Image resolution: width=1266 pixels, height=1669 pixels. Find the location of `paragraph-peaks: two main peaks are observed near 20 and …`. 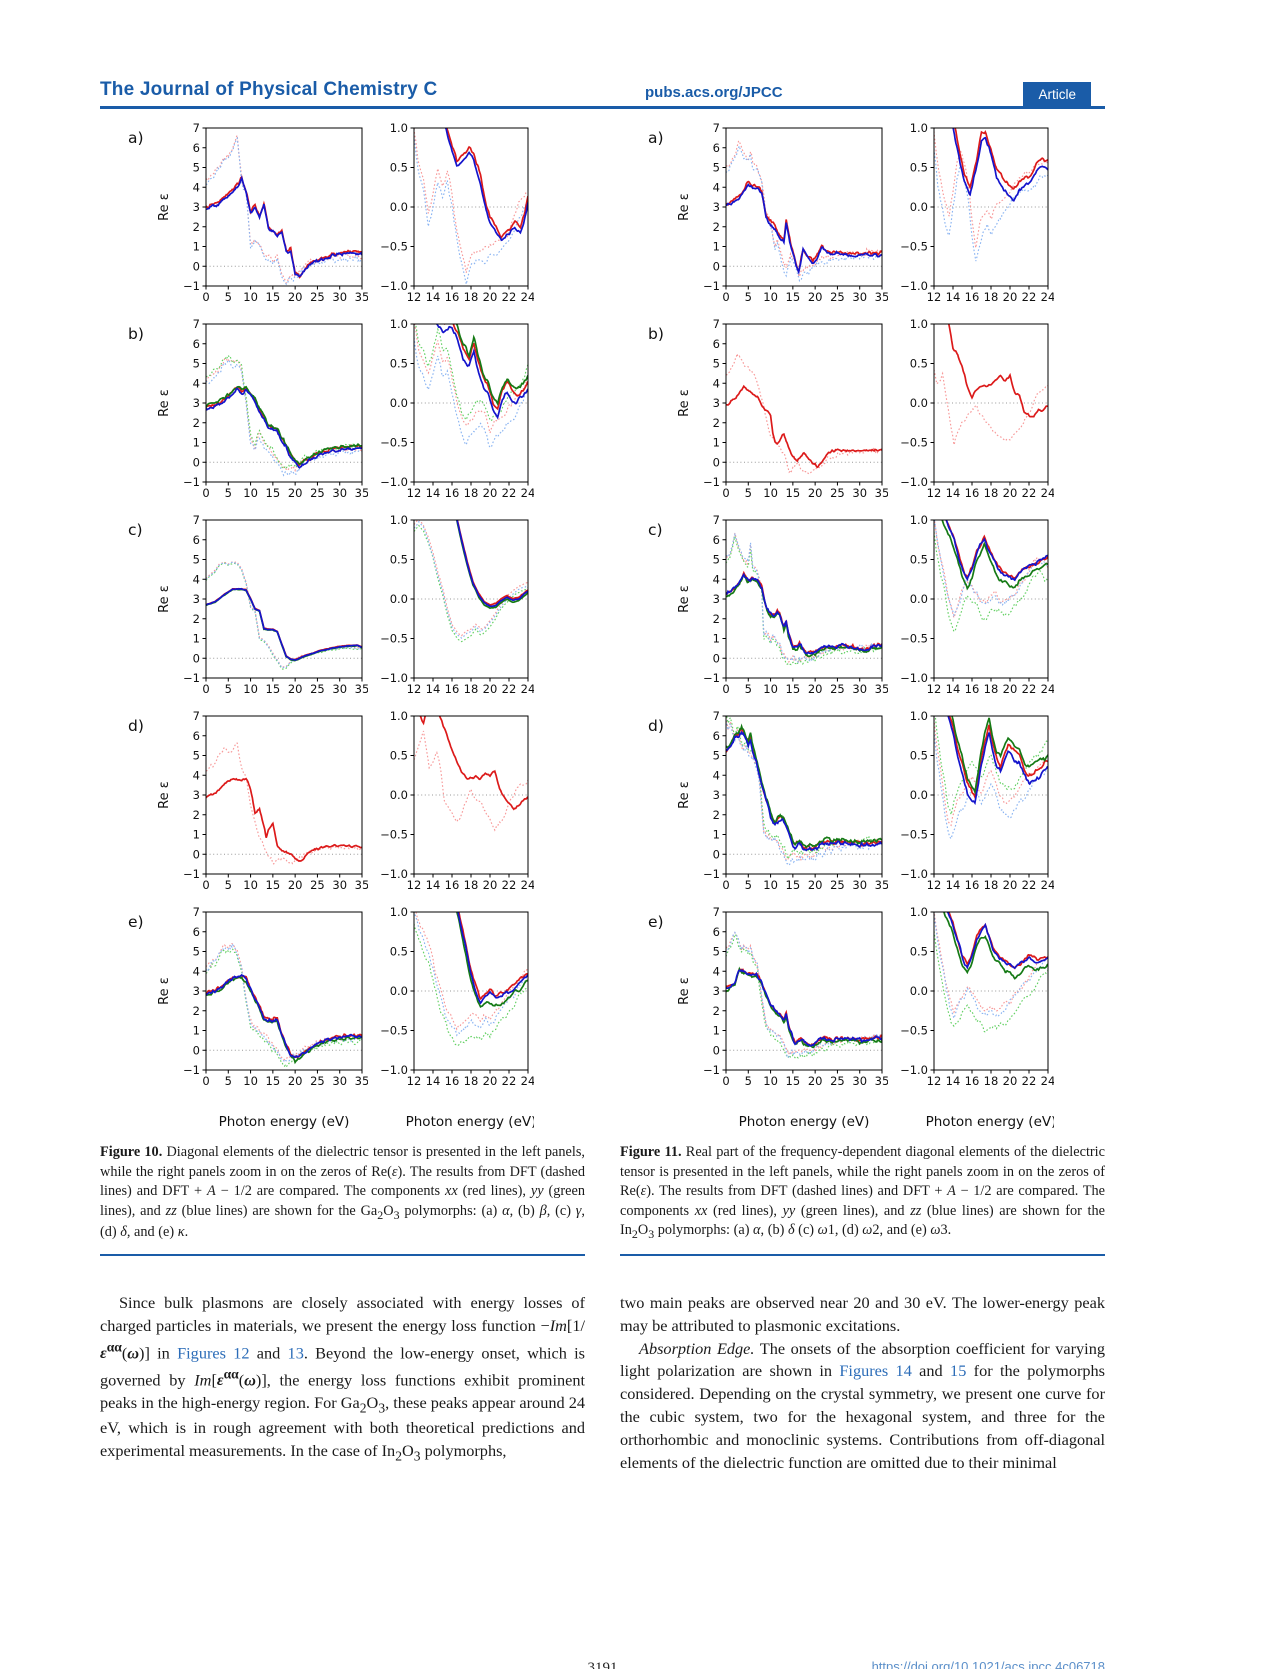

paragraph-peaks: two main peaks are observed near 20 and … is located at coordinates (862, 1314).